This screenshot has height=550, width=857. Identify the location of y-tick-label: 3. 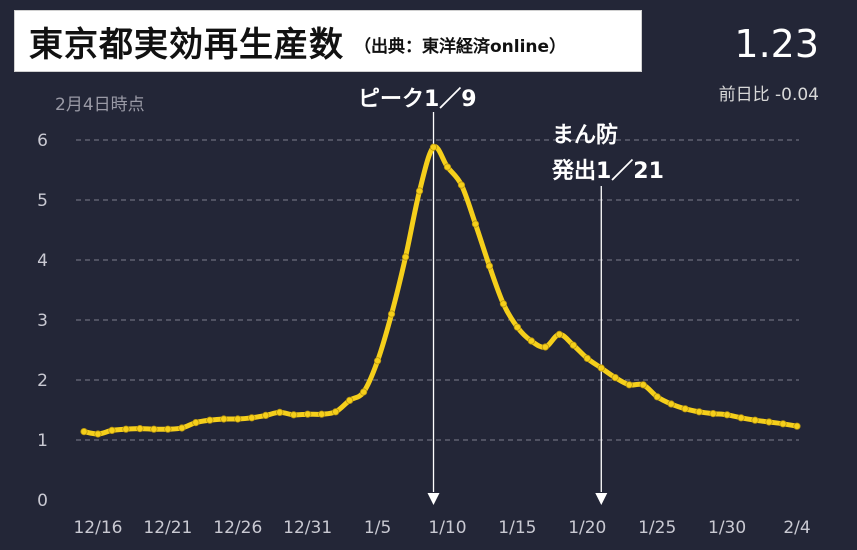
(42, 321).